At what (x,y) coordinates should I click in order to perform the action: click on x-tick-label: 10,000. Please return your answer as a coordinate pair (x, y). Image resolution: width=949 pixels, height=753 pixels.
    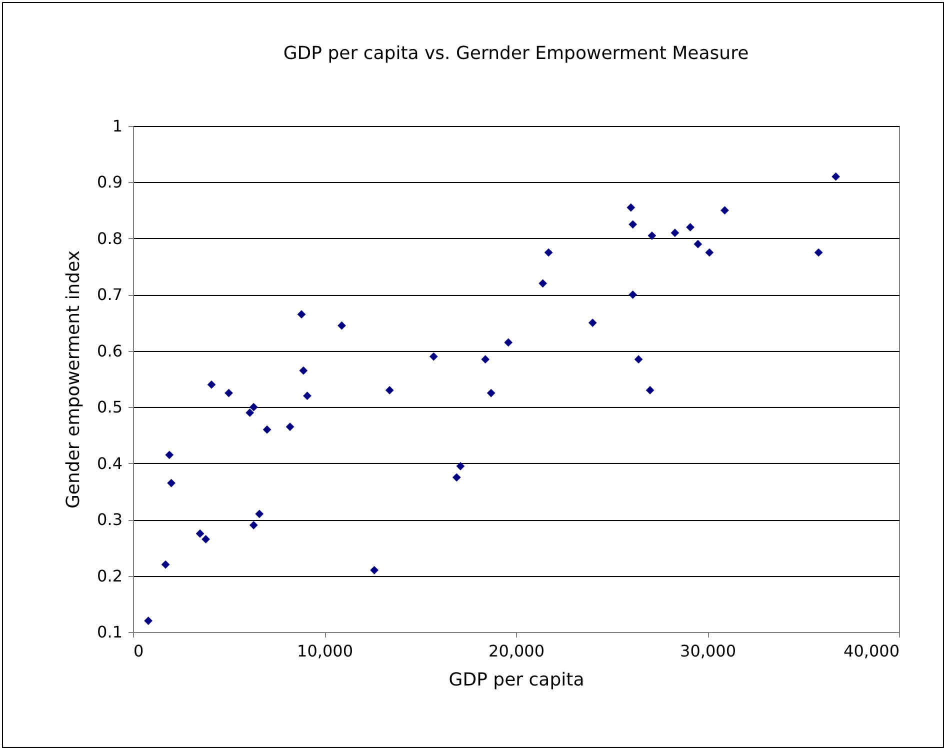
    Looking at the image, I should click on (325, 651).